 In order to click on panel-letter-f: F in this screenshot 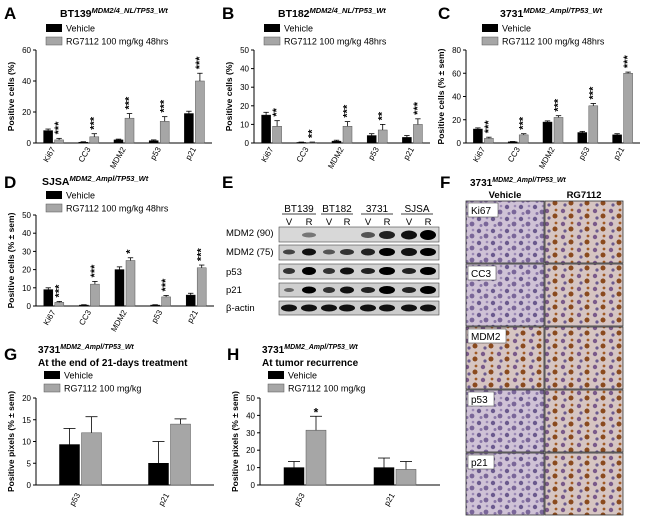, I will do `click(445, 182)`.